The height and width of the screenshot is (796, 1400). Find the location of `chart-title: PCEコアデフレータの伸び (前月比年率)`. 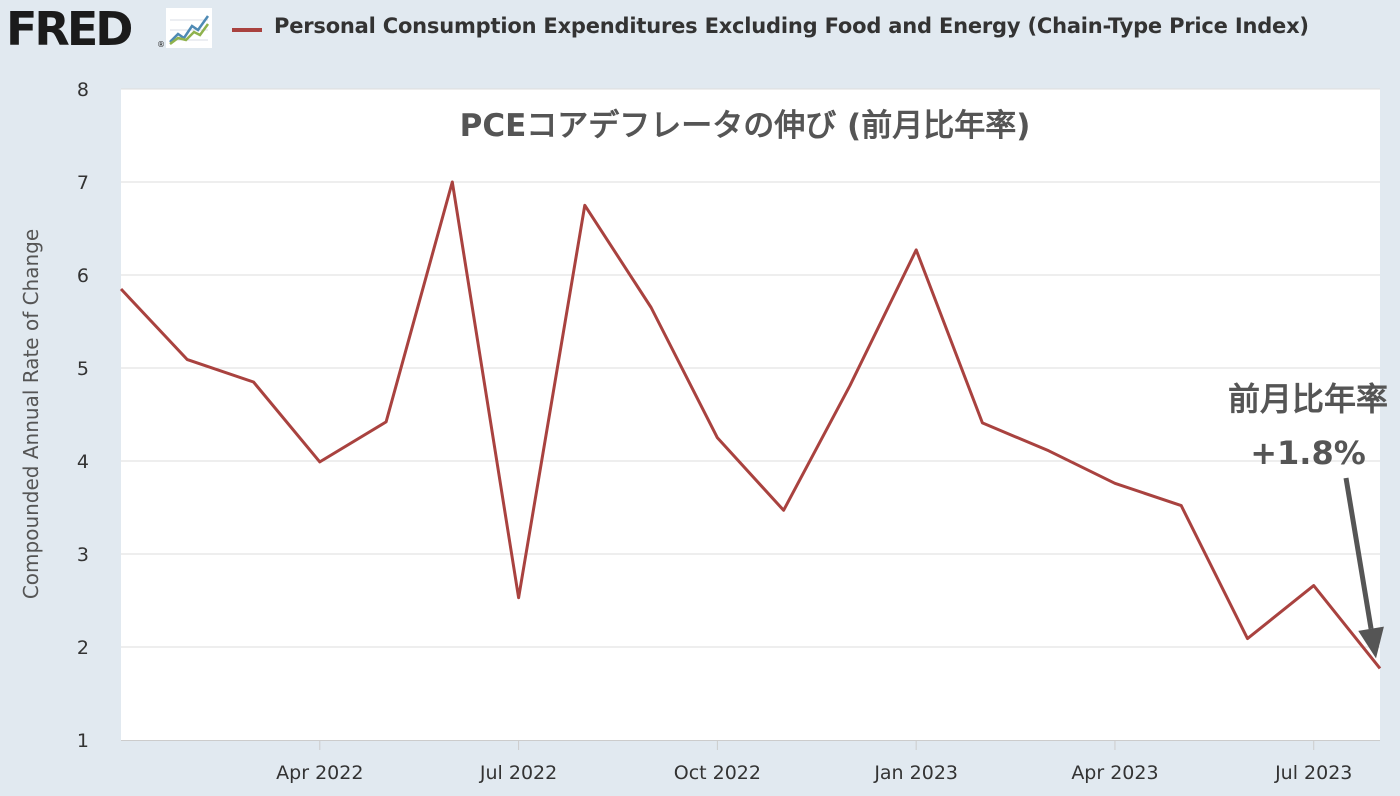

chart-title: PCEコアデフレータの伸び (前月比年率) is located at coordinates (745, 126).